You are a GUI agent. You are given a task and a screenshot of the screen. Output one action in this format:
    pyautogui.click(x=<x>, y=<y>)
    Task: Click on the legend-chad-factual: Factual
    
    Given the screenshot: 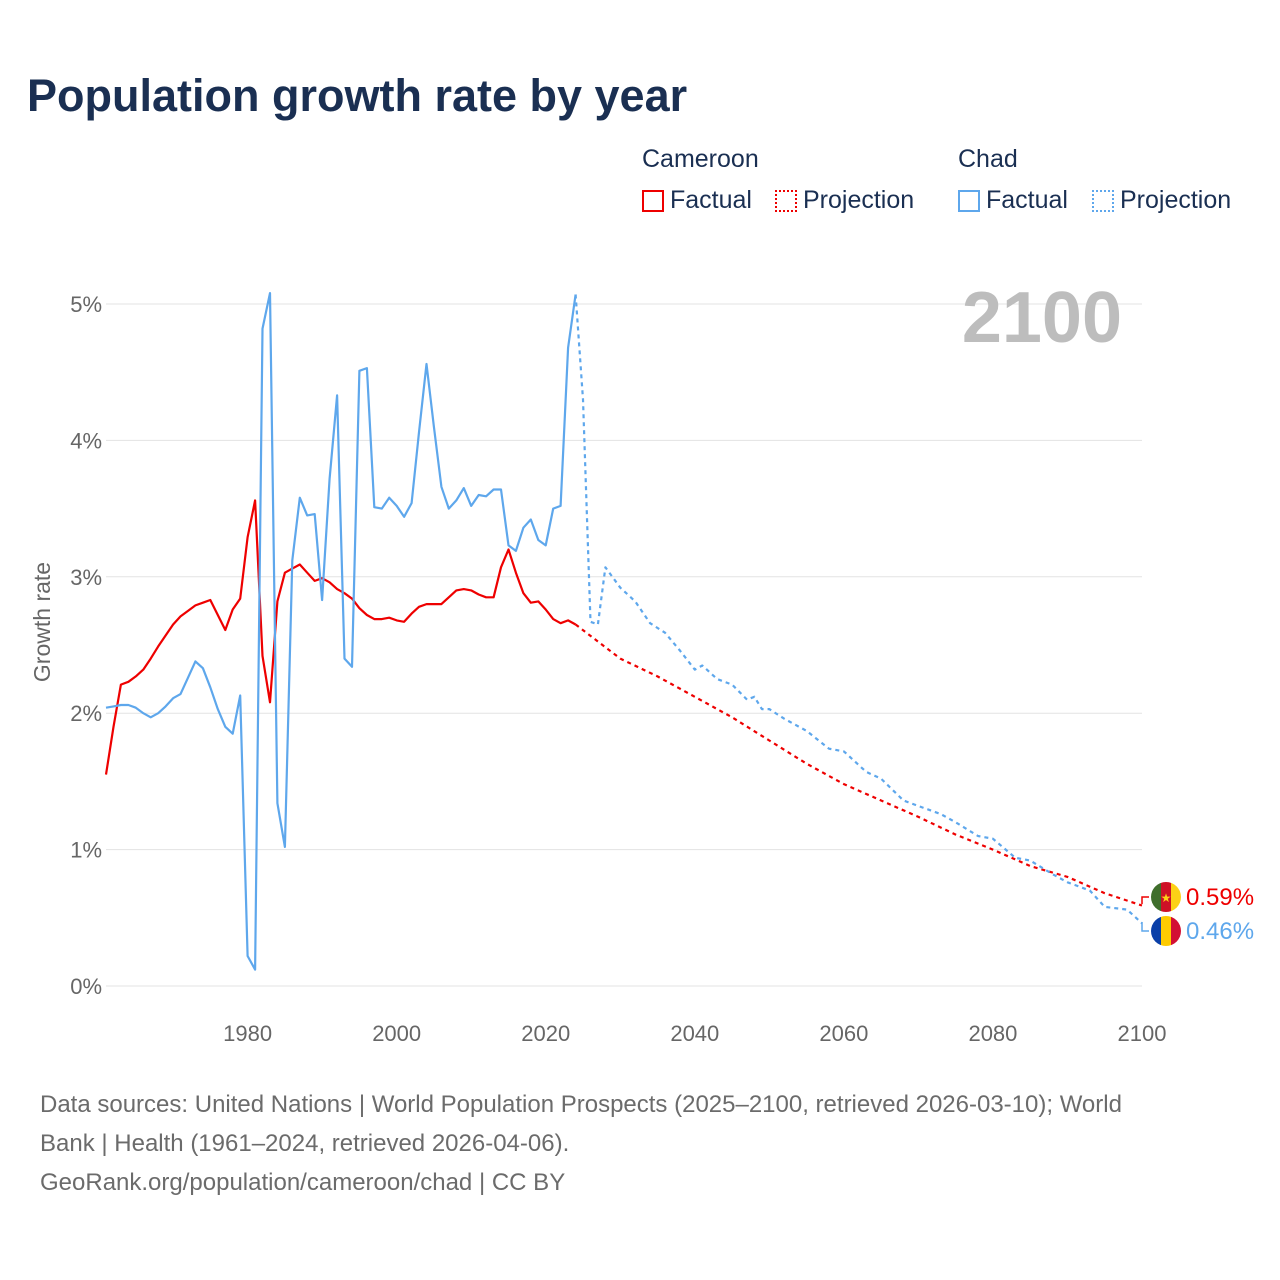 What is the action you would take?
    pyautogui.click(x=1013, y=200)
    